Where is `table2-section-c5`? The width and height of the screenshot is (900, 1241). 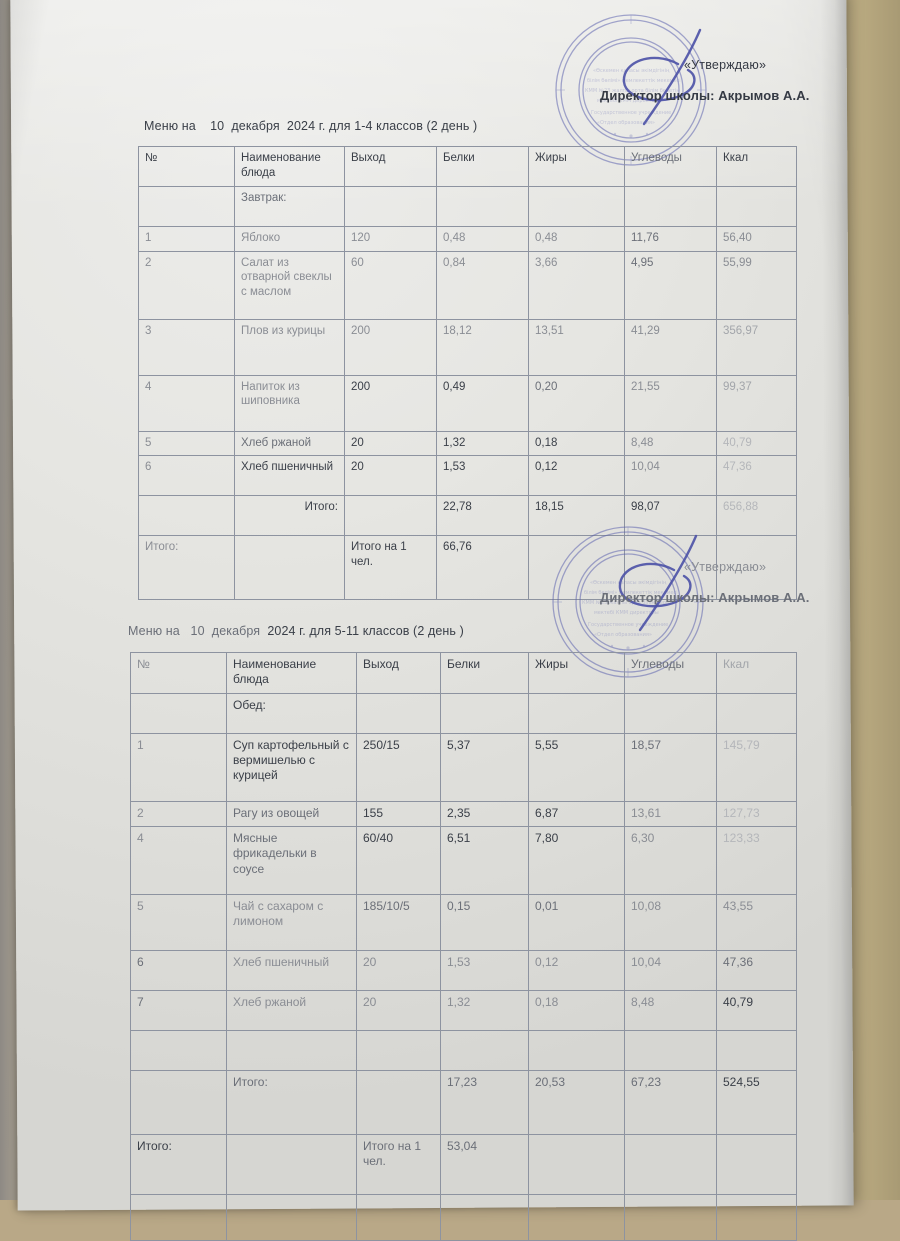 table2-section-c5 is located at coordinates (576, 713).